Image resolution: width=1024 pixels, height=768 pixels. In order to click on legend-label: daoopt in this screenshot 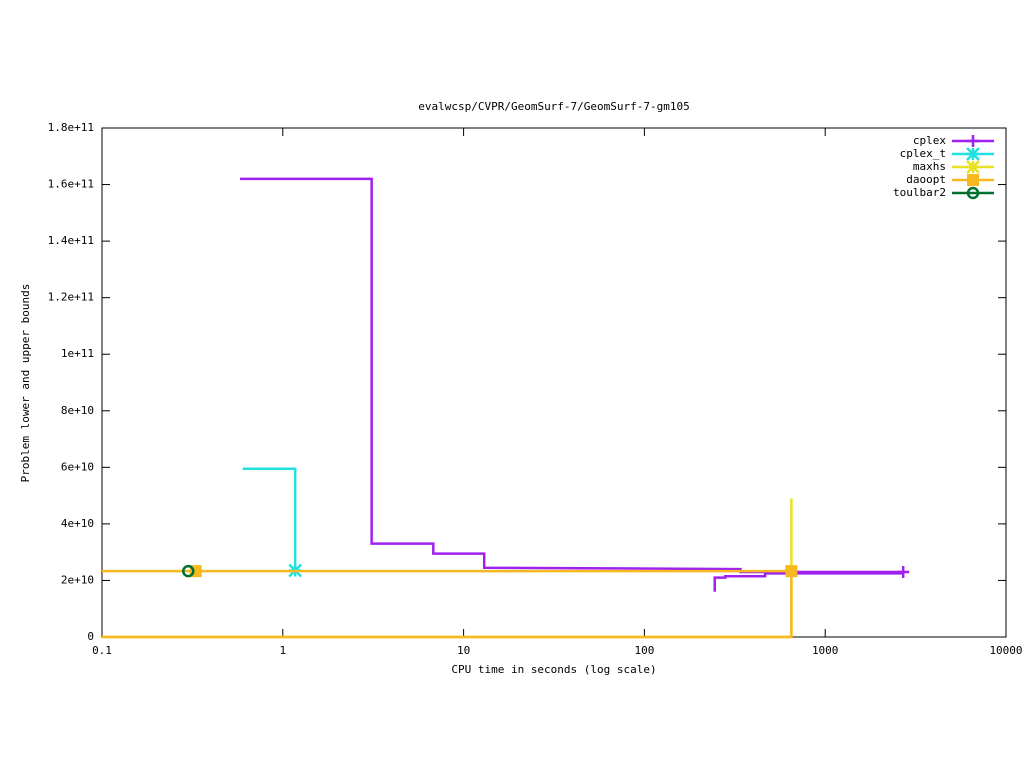, I will do `click(926, 179)`.